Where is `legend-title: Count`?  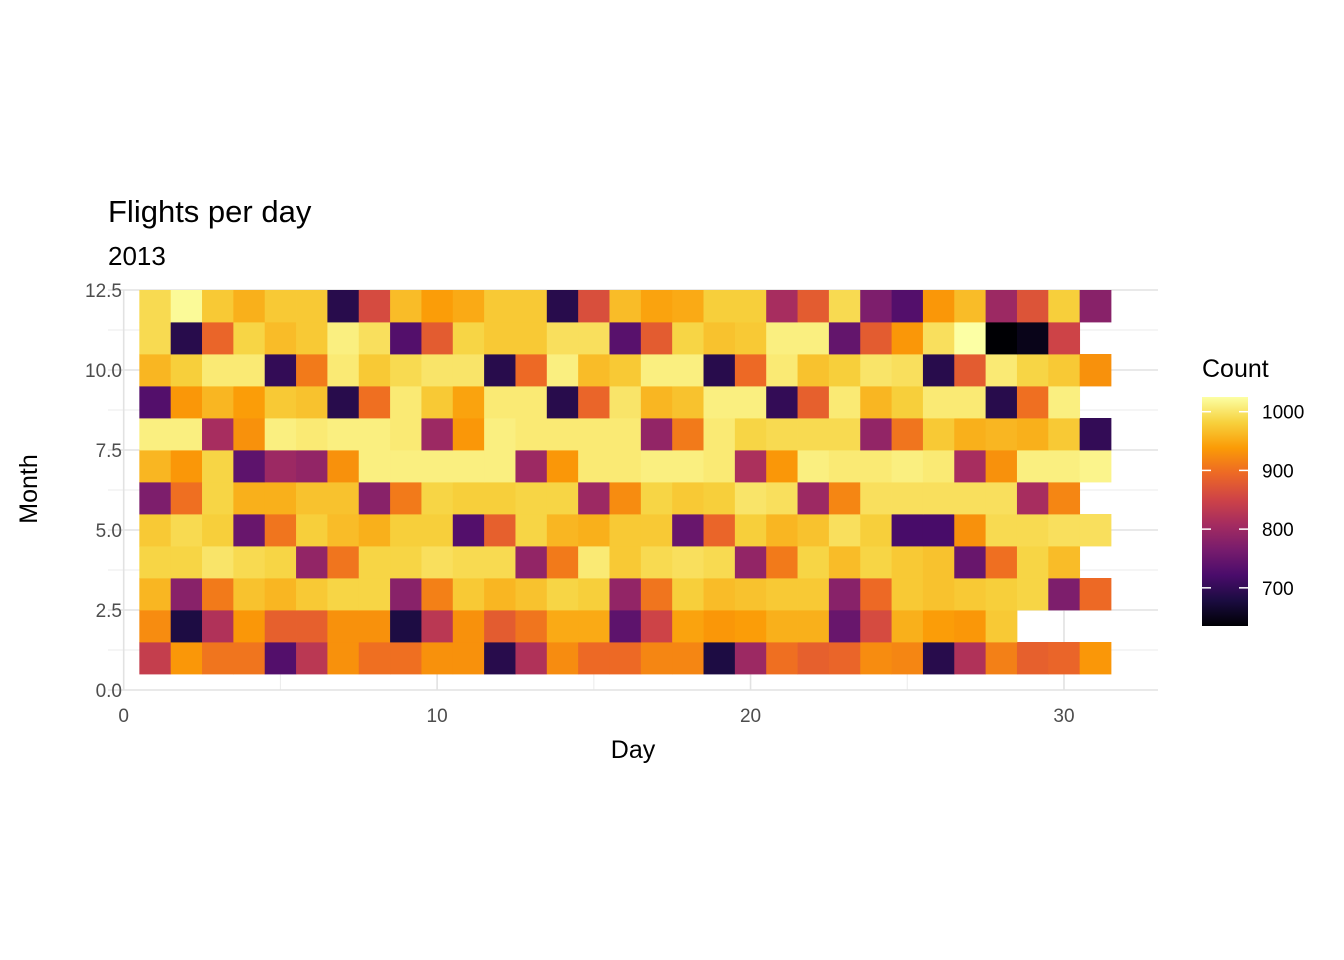 legend-title: Count is located at coordinates (1235, 369).